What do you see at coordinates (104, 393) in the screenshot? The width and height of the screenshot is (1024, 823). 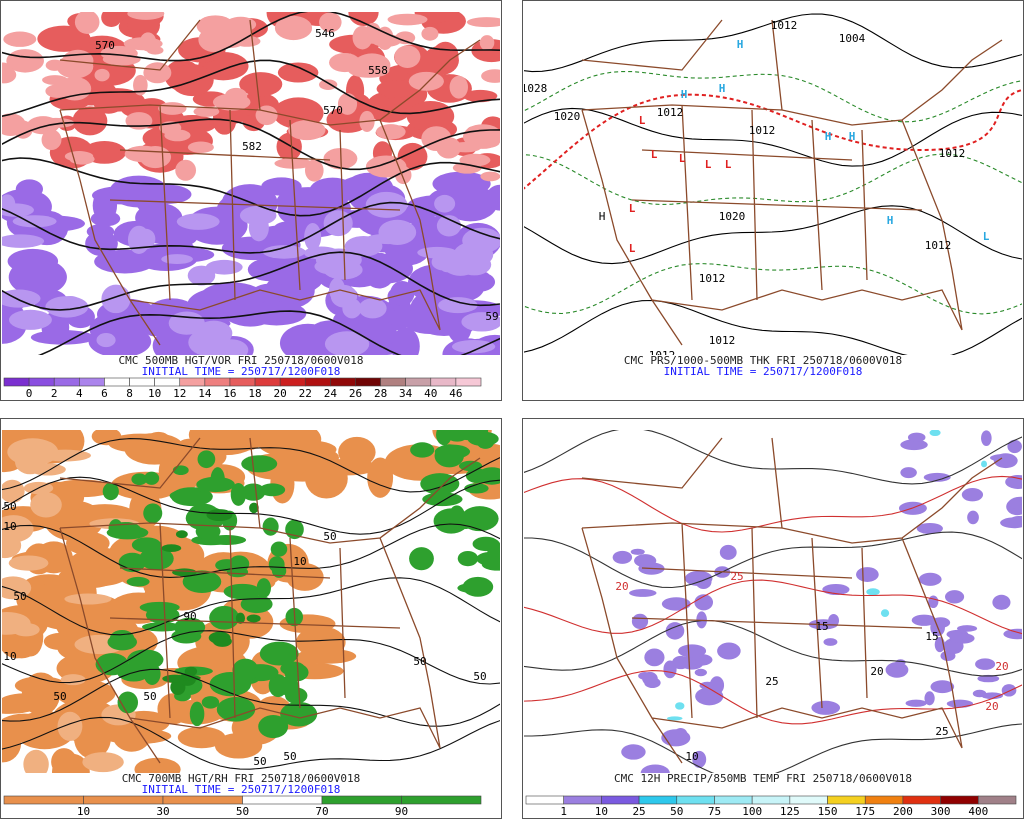 I see `colorbar-label: 6` at bounding box center [104, 393].